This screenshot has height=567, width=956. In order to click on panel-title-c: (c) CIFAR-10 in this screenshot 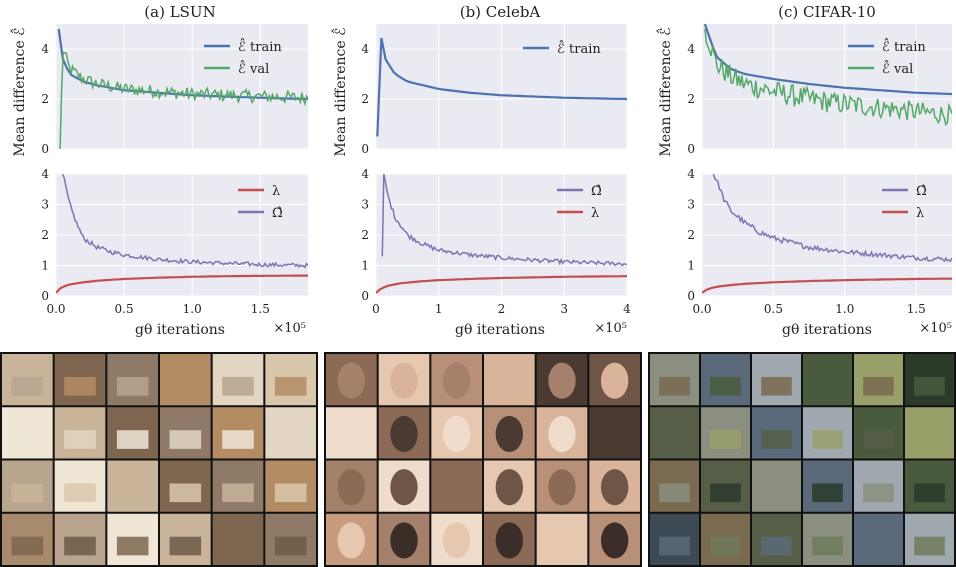, I will do `click(827, 12)`.